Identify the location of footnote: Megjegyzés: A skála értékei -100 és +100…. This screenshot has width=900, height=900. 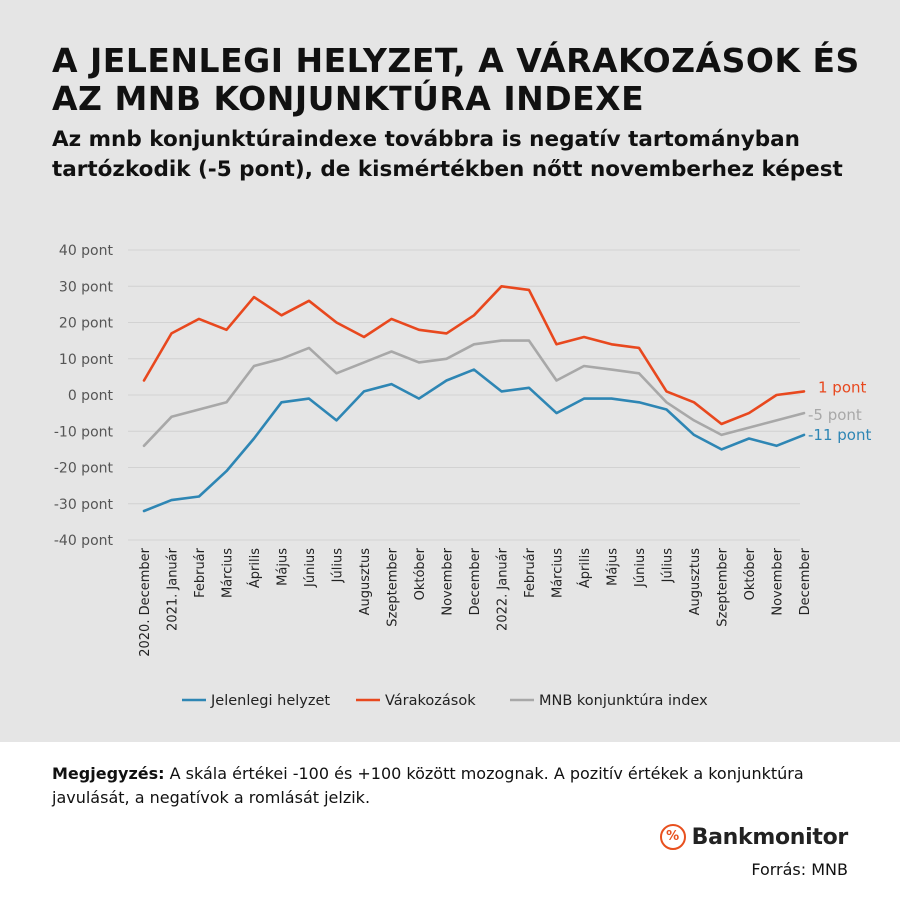
(462, 786).